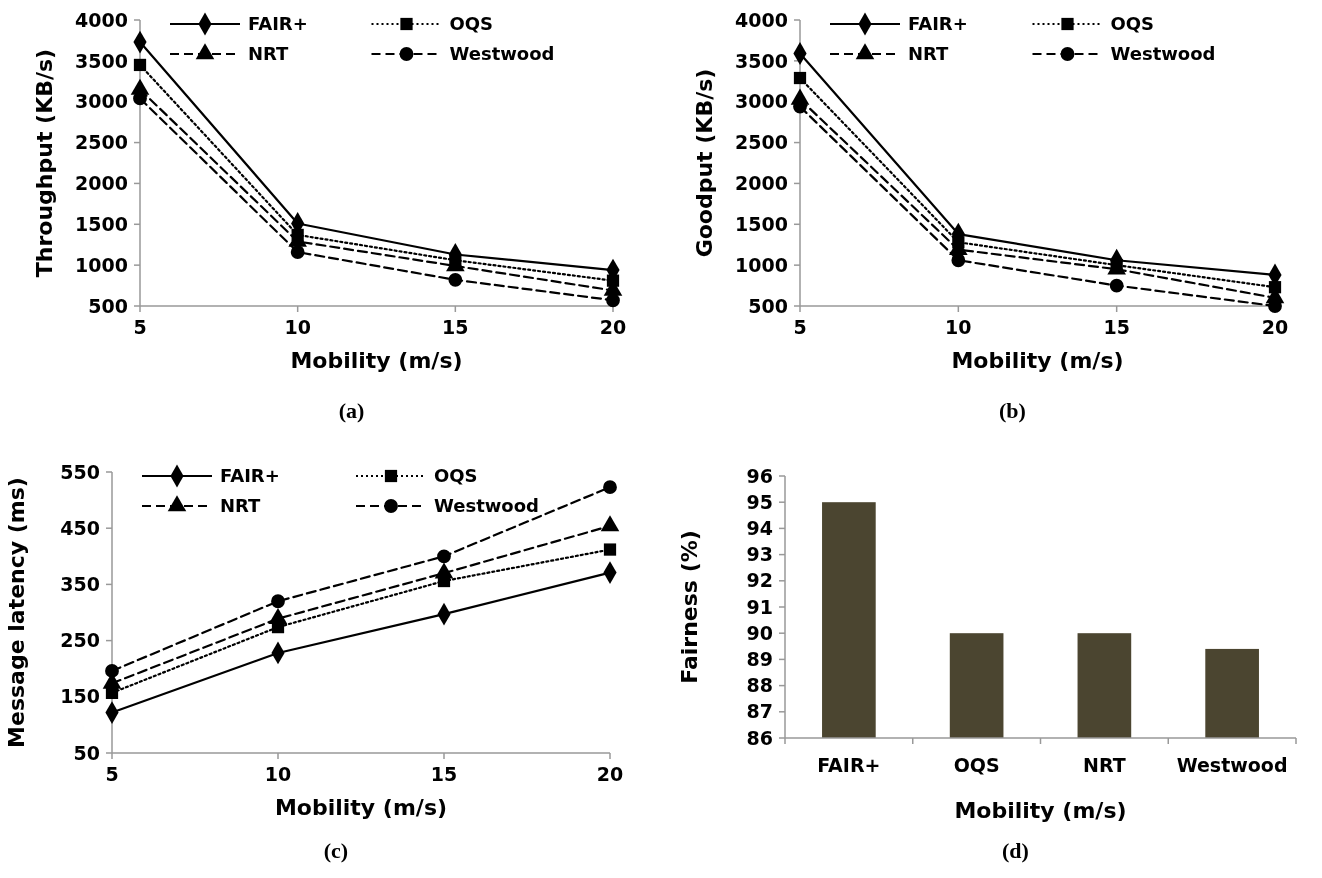  What do you see at coordinates (759, 659) in the screenshot?
I see `y-tick-label: 89` at bounding box center [759, 659].